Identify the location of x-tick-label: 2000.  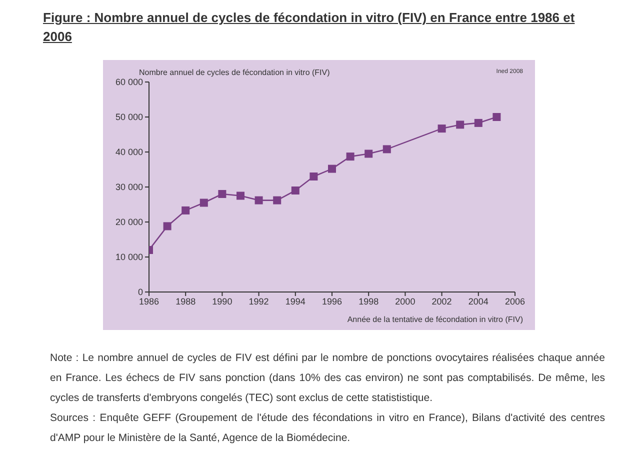
(405, 301).